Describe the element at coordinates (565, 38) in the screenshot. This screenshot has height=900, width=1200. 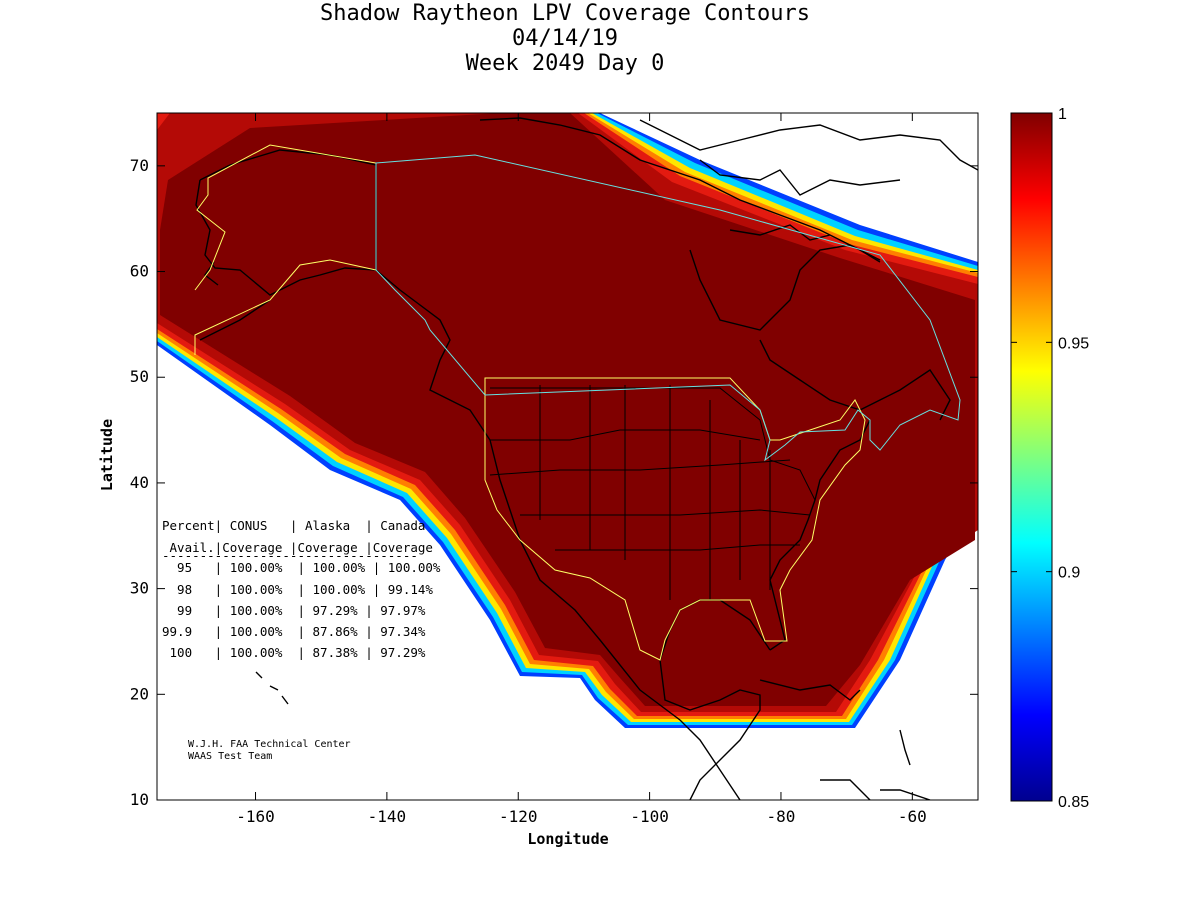
I see `chart-date: 04/14/19` at that location.